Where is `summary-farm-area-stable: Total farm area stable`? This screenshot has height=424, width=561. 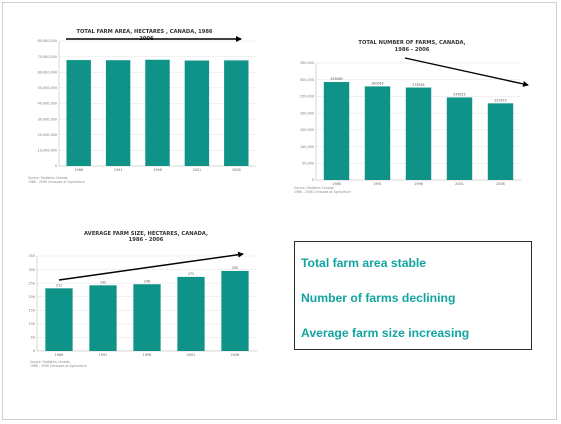
summary-farm-area-stable: Total farm area stable is located at coordinates (364, 263).